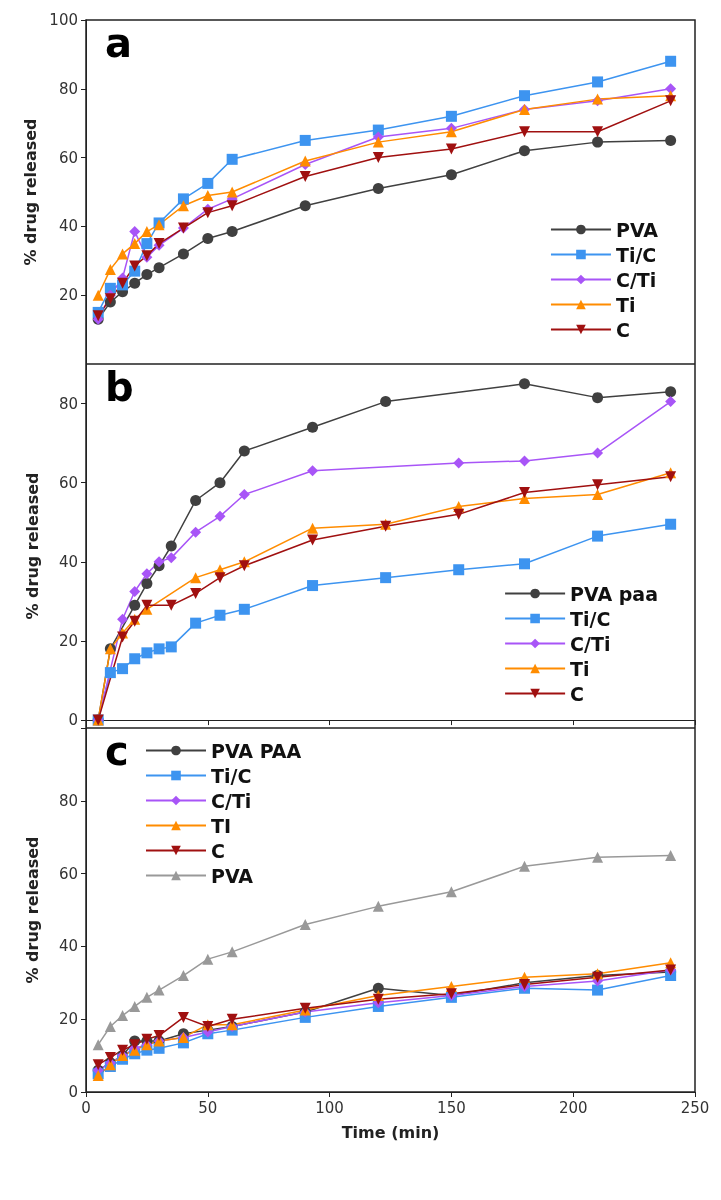 The width and height of the screenshot is (721, 1200). I want to click on x-tick-label: 50, so click(208, 1107).